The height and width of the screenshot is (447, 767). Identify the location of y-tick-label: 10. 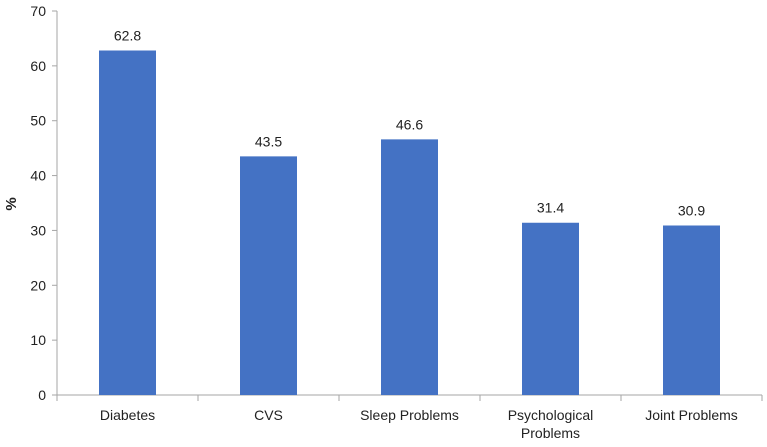
(38, 340).